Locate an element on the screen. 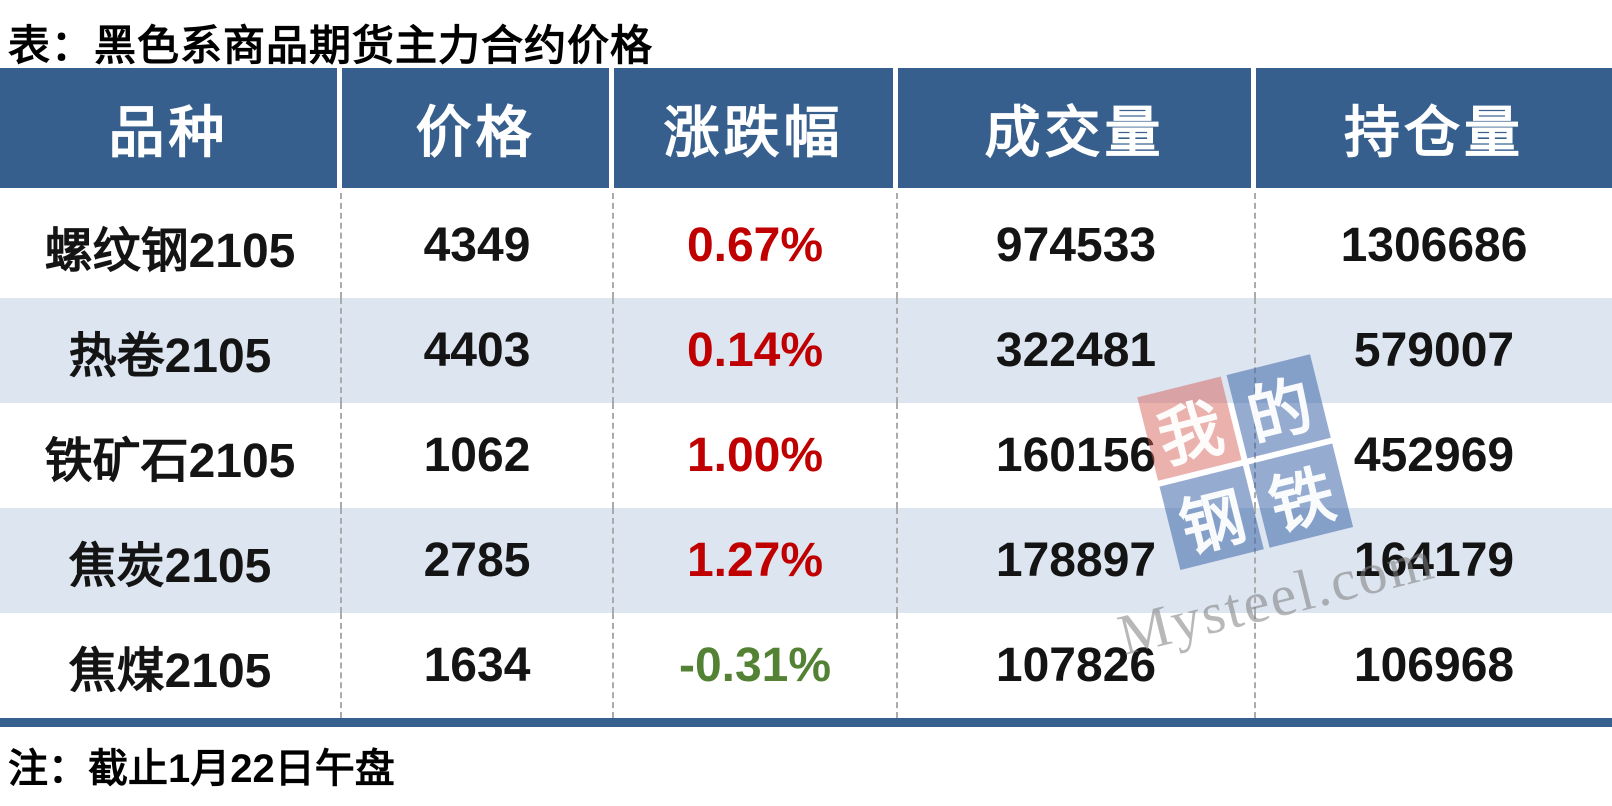 This screenshot has width=1612, height=806. cell-change: -0.31% is located at coordinates (756, 665).